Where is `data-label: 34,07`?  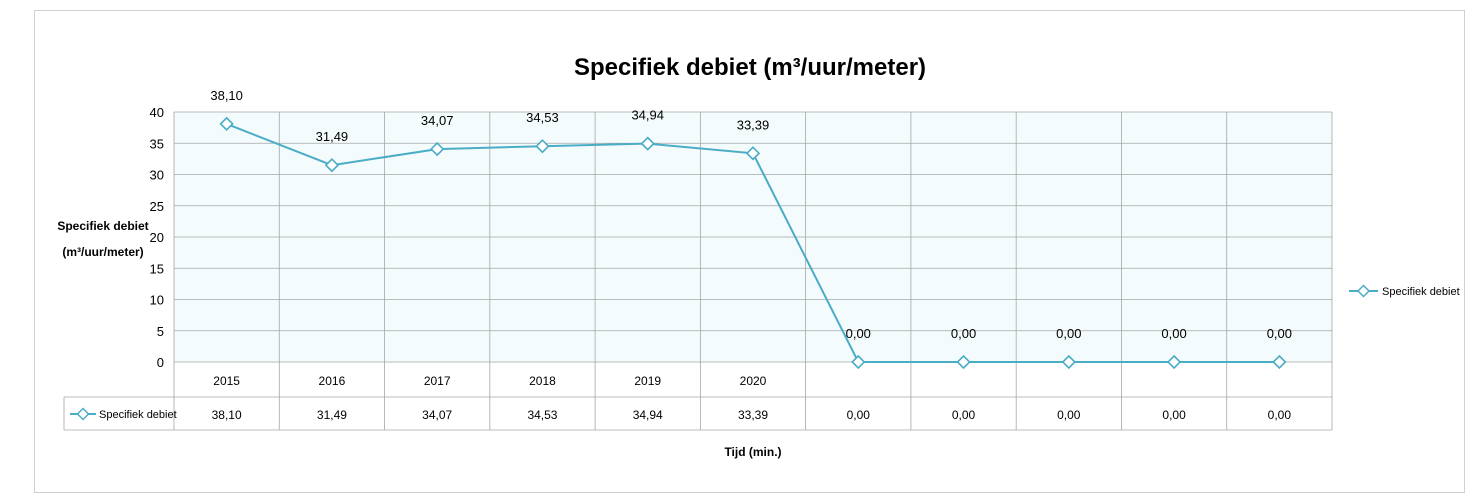
data-label: 34,07 is located at coordinates (437, 120).